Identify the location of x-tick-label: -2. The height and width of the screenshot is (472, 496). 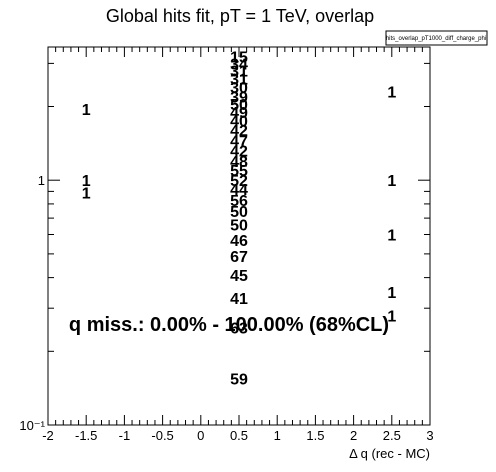
(48, 435).